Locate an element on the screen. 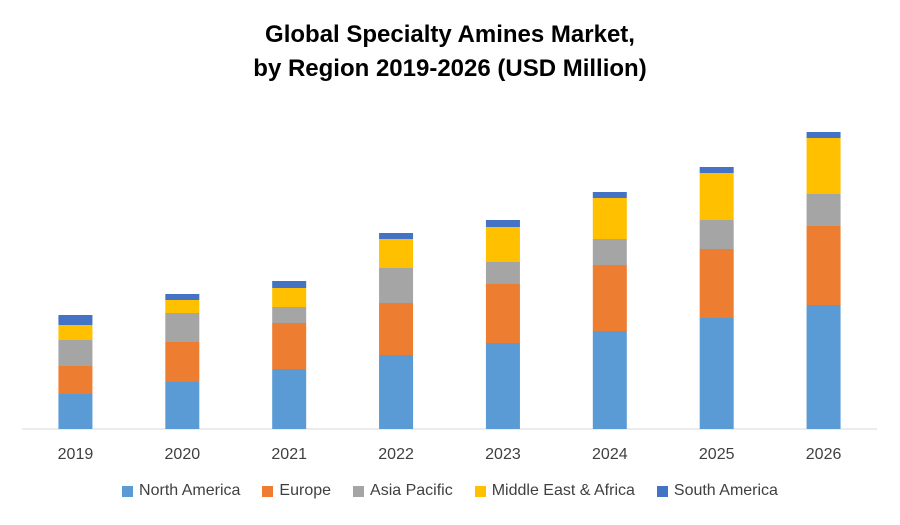  legend-item: Middle East & Africa is located at coordinates (554, 491).